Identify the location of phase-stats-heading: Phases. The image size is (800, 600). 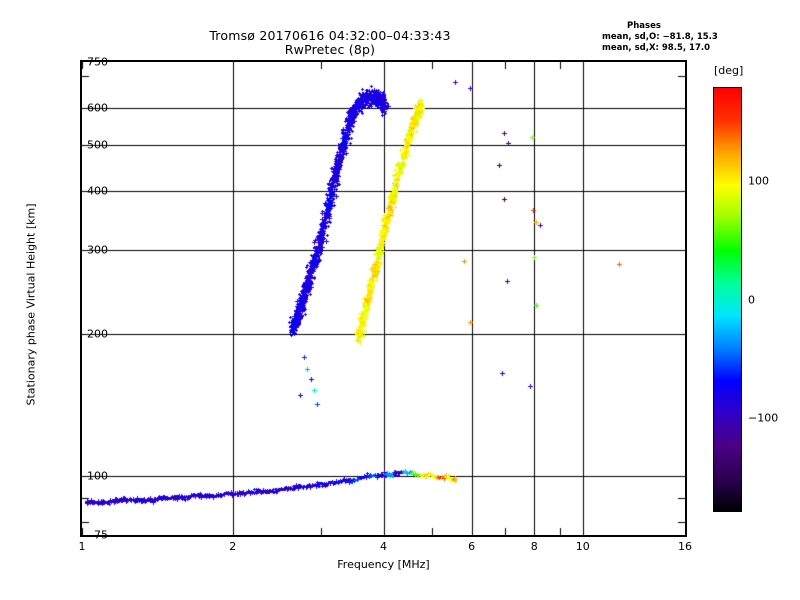
(644, 26).